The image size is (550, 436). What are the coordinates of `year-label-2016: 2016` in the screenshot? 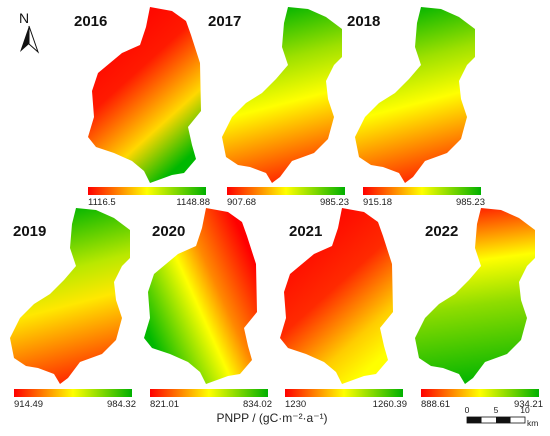 It's located at (90, 21).